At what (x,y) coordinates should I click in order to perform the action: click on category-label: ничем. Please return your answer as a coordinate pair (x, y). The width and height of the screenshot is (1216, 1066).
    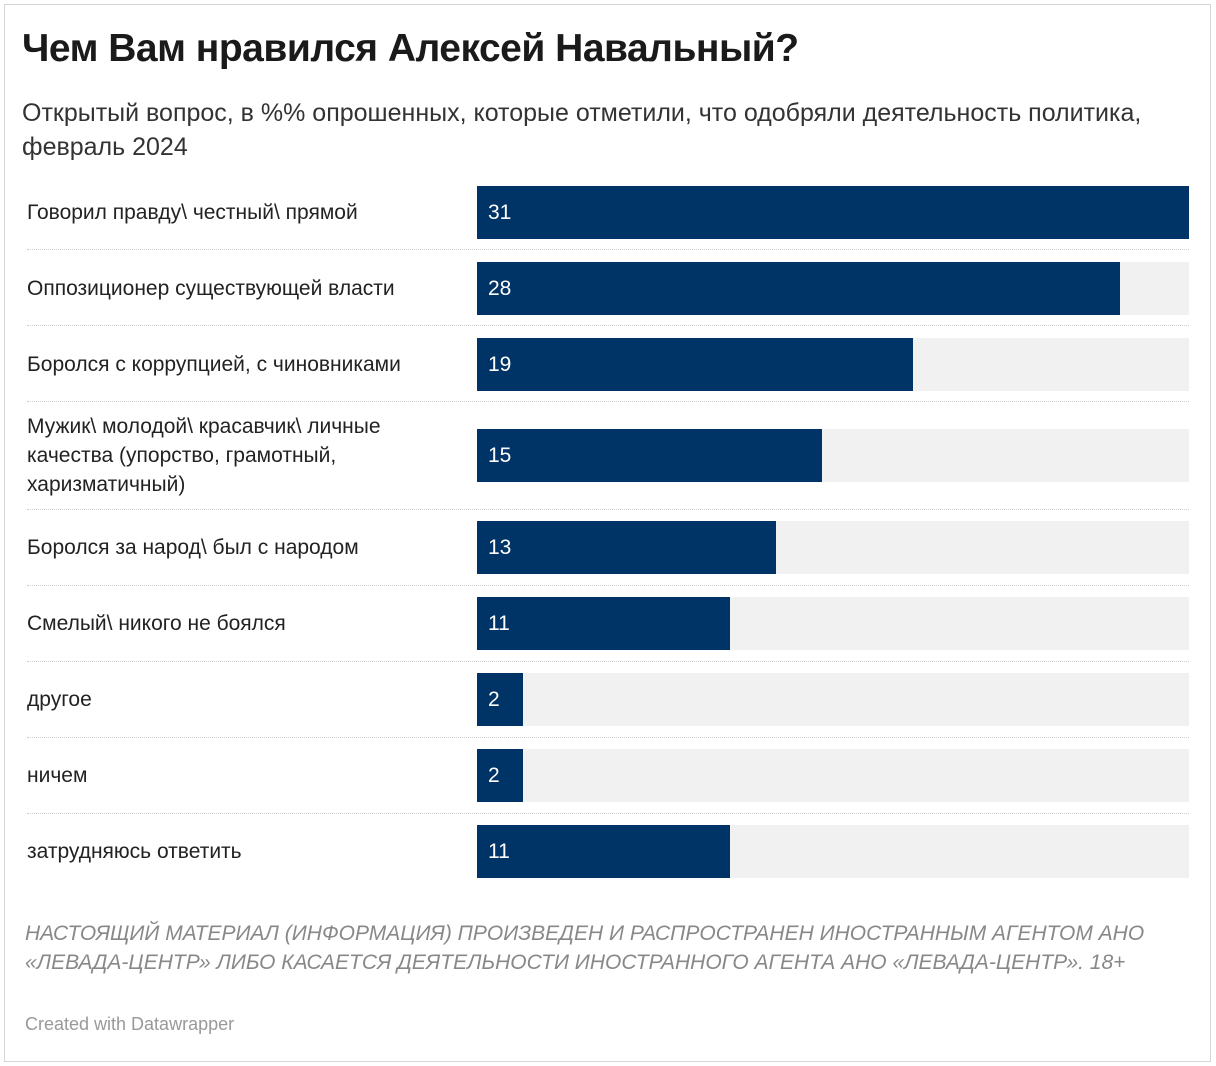
    Looking at the image, I should click on (57, 775).